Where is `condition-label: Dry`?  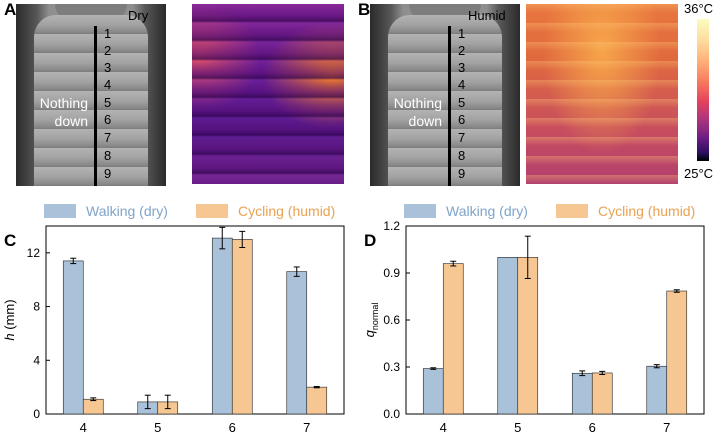
condition-label: Dry is located at coordinates (138, 15).